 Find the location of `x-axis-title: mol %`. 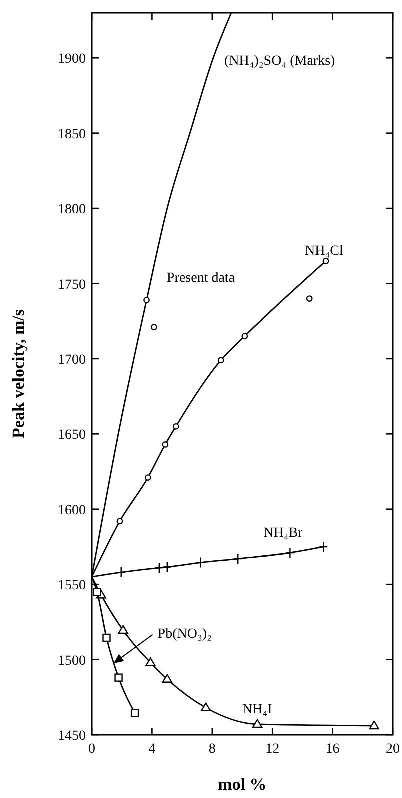

x-axis-title: mol % is located at coordinates (242, 784).